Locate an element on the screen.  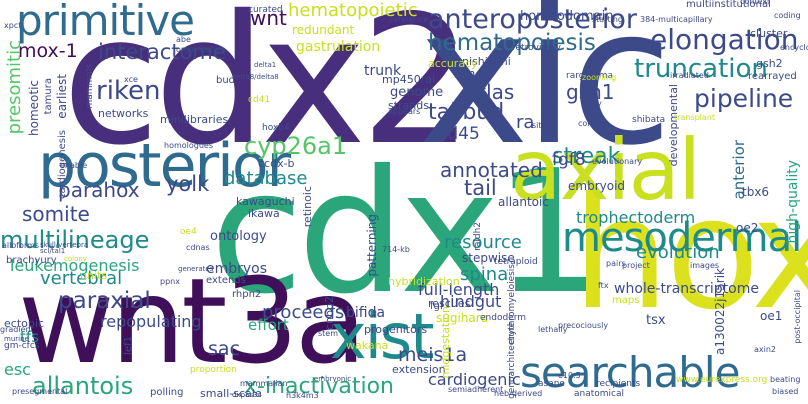
word: curated is located at coordinates (265, 10).